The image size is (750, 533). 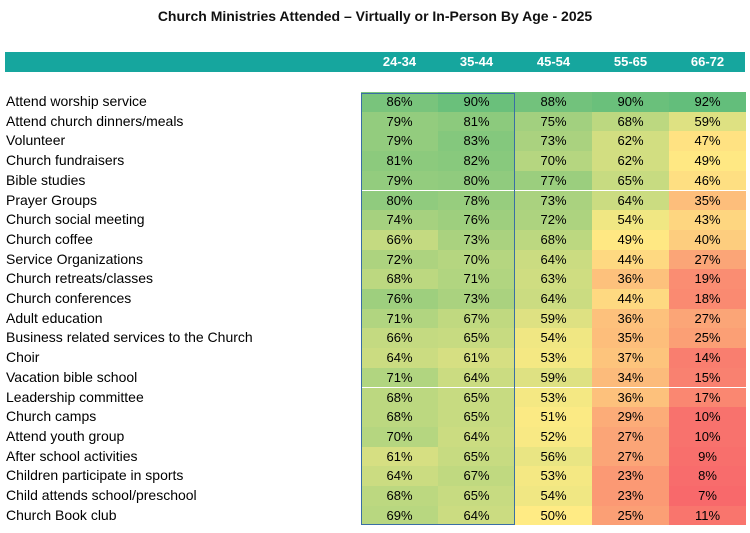 I want to click on row-label: Church Book club, so click(x=61, y=514).